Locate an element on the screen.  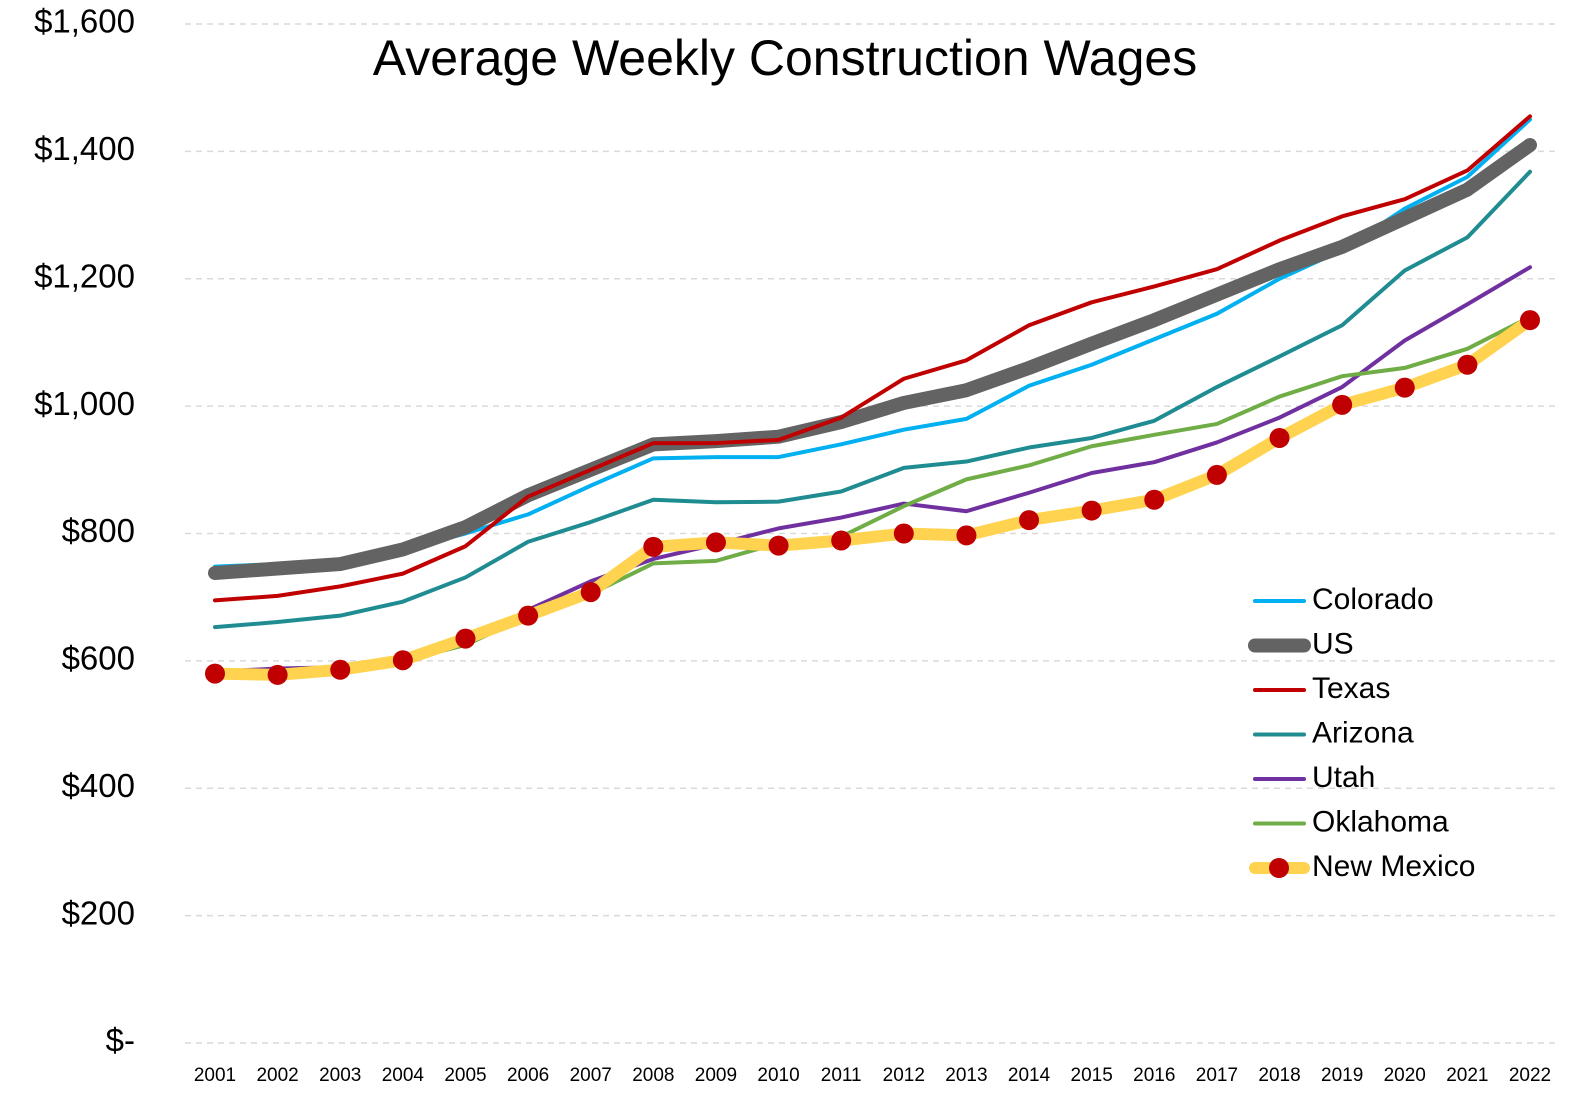
y-tick-label: $- is located at coordinates (120, 1040).